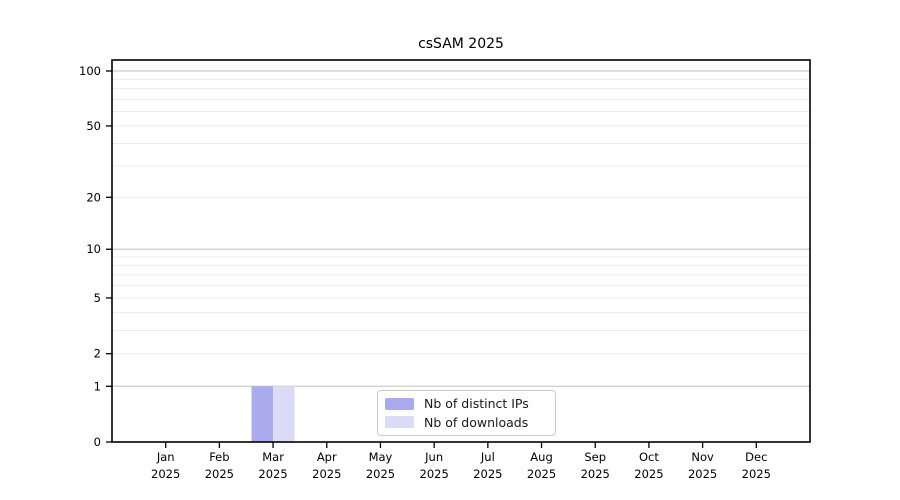 The image size is (900, 500). I want to click on y-tick-label: 0, so click(97, 442).